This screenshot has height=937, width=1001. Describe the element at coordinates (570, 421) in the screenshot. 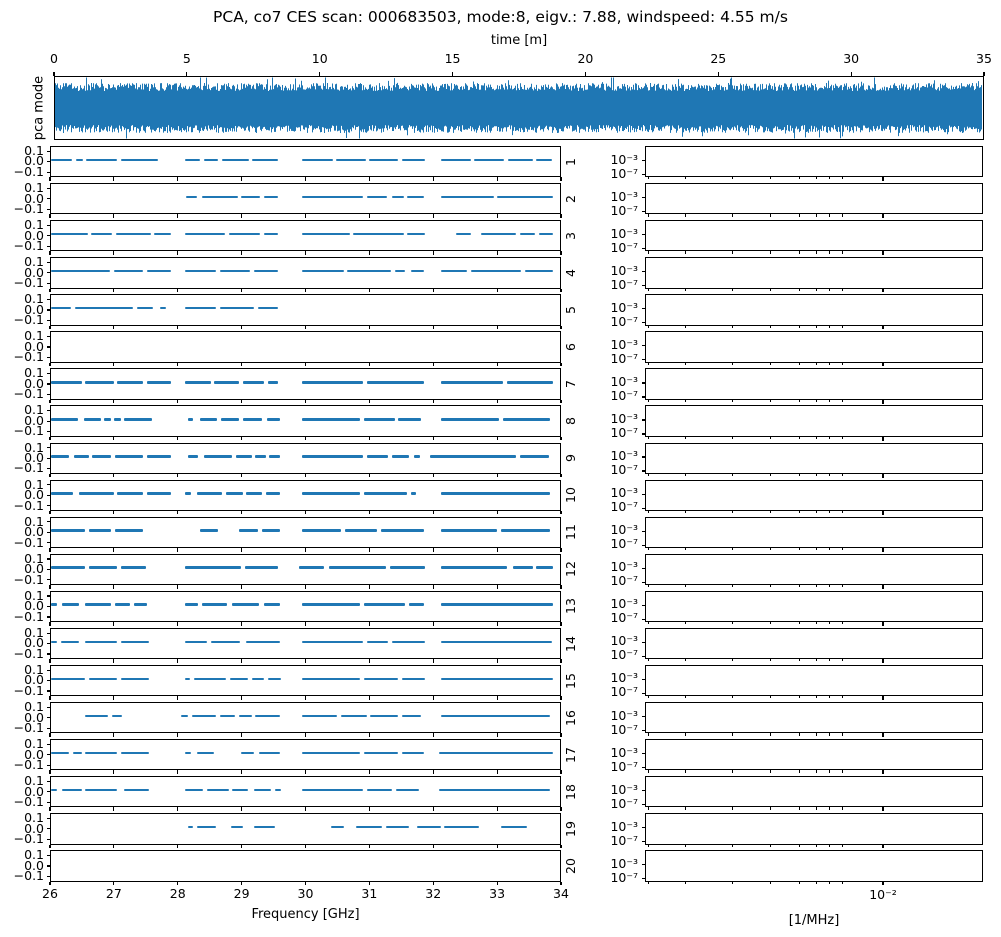

I see `row-index-label rowlabel: 8` at that location.